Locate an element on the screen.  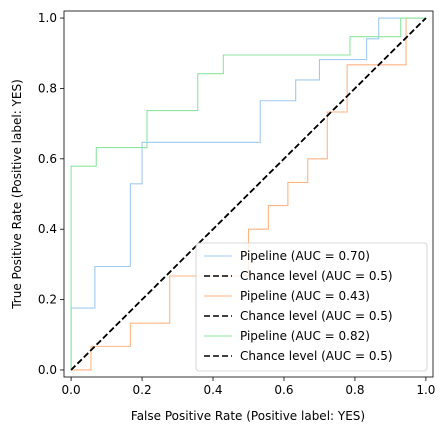
x-tick-label: 0.2 is located at coordinates (142, 390).